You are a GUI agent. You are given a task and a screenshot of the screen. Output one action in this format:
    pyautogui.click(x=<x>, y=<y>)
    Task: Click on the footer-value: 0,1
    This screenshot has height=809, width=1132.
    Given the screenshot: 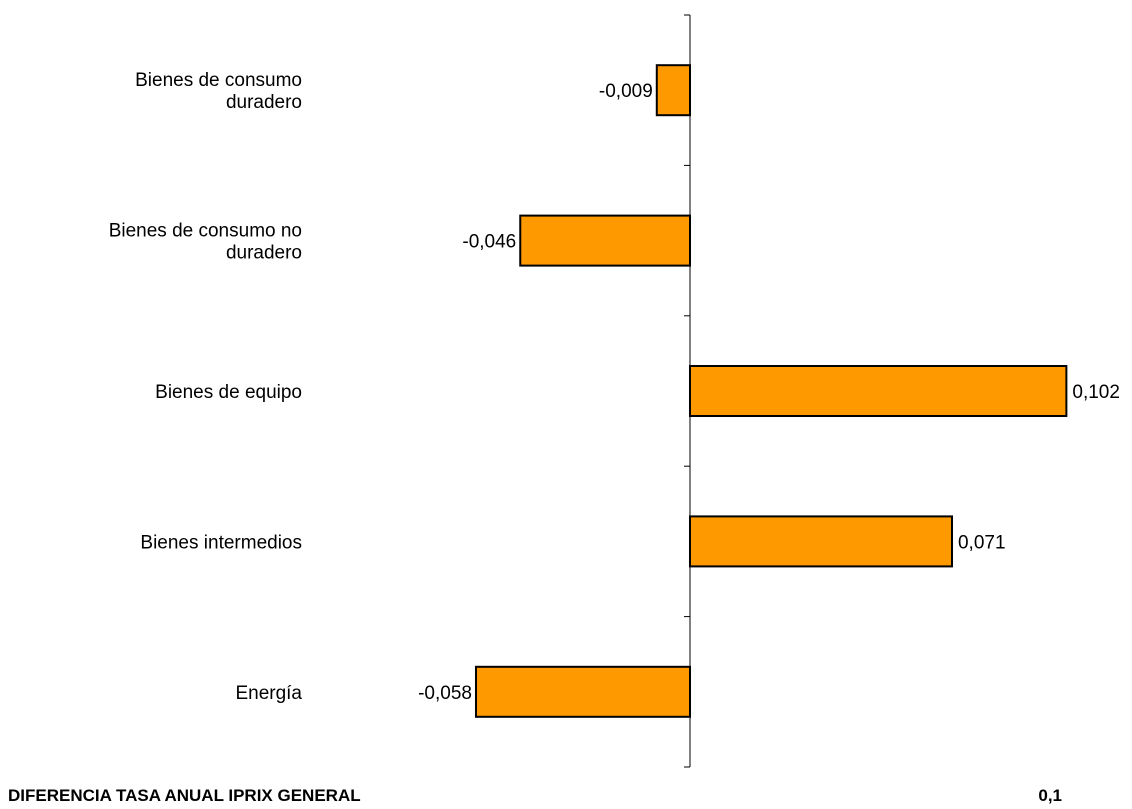 What is the action you would take?
    pyautogui.click(x=1050, y=795)
    